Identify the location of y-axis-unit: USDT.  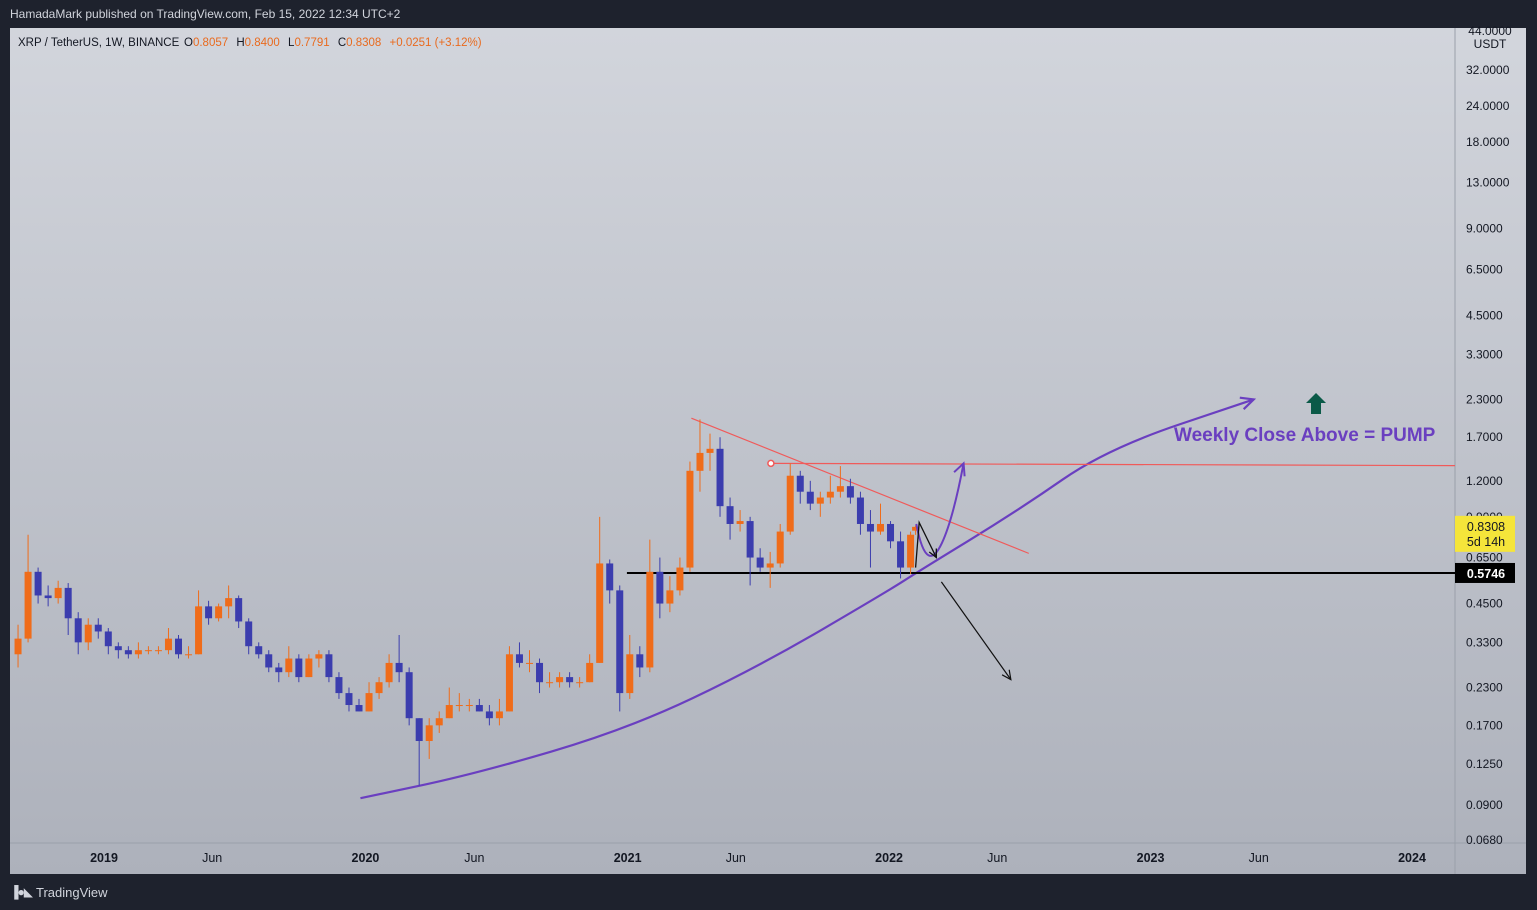
(1490, 44).